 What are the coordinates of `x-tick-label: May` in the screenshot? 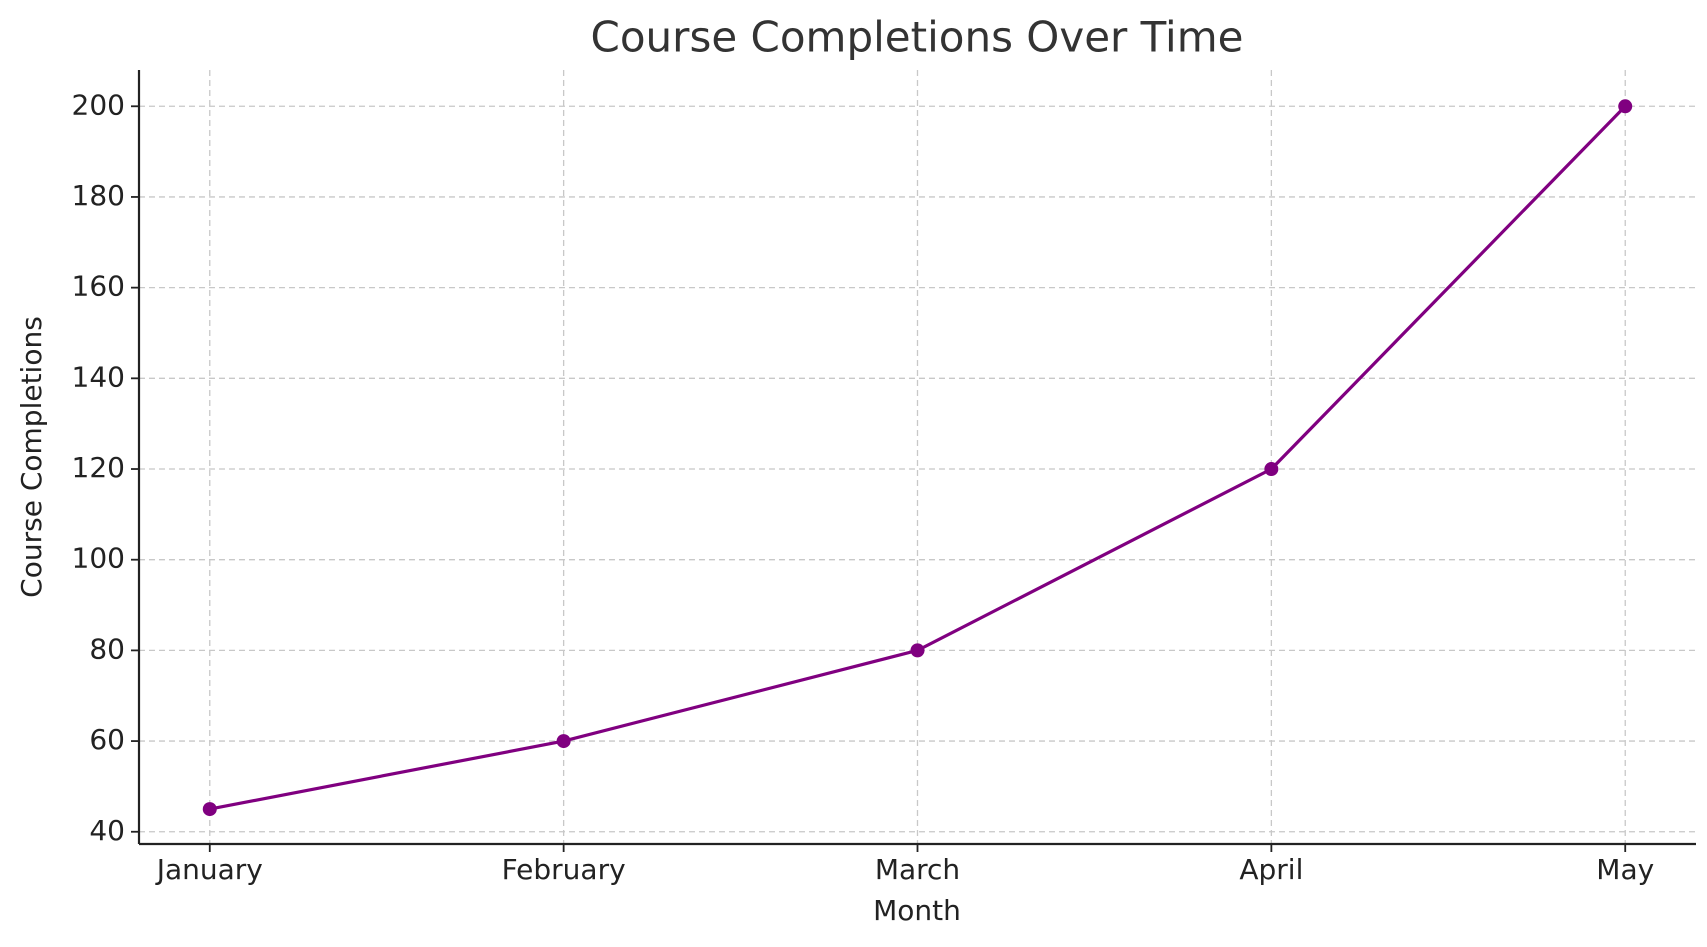 It's located at (1625, 869).